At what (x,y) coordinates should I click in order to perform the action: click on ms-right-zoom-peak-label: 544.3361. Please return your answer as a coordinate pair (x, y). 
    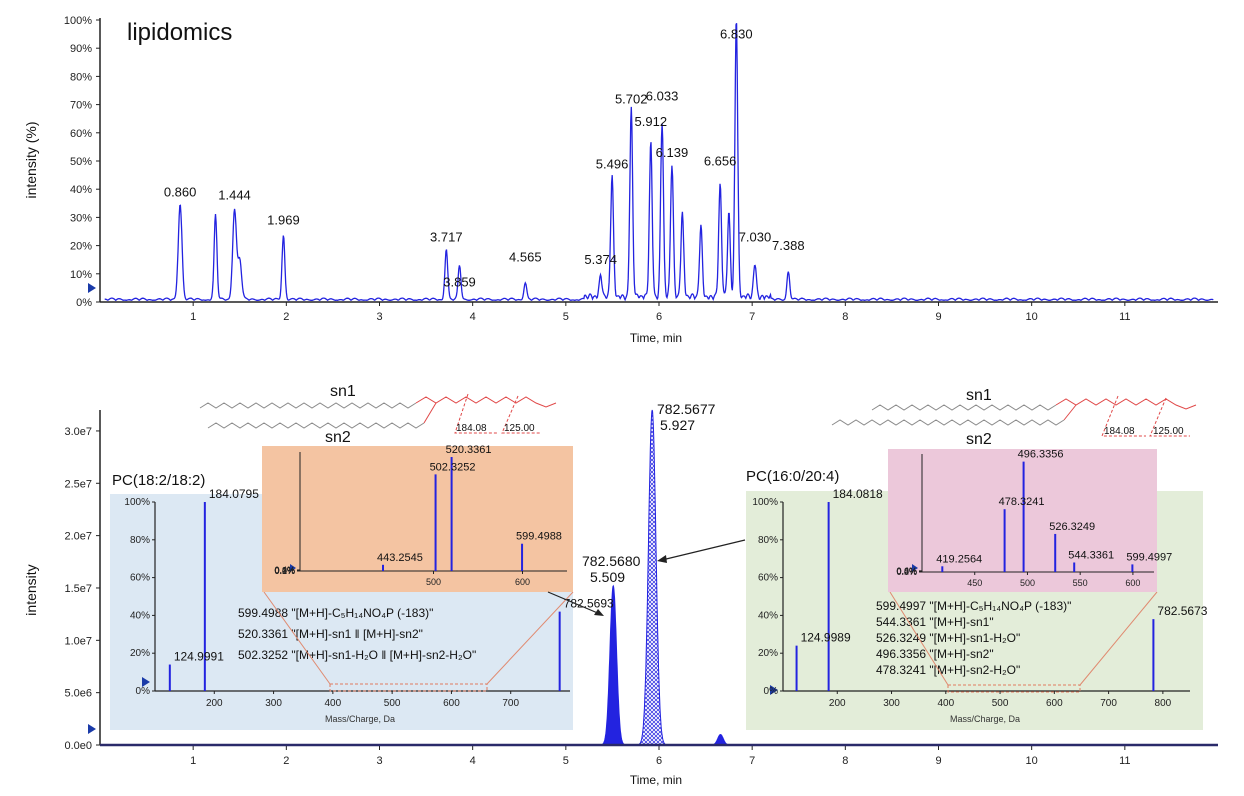
    Looking at the image, I should click on (1091, 555).